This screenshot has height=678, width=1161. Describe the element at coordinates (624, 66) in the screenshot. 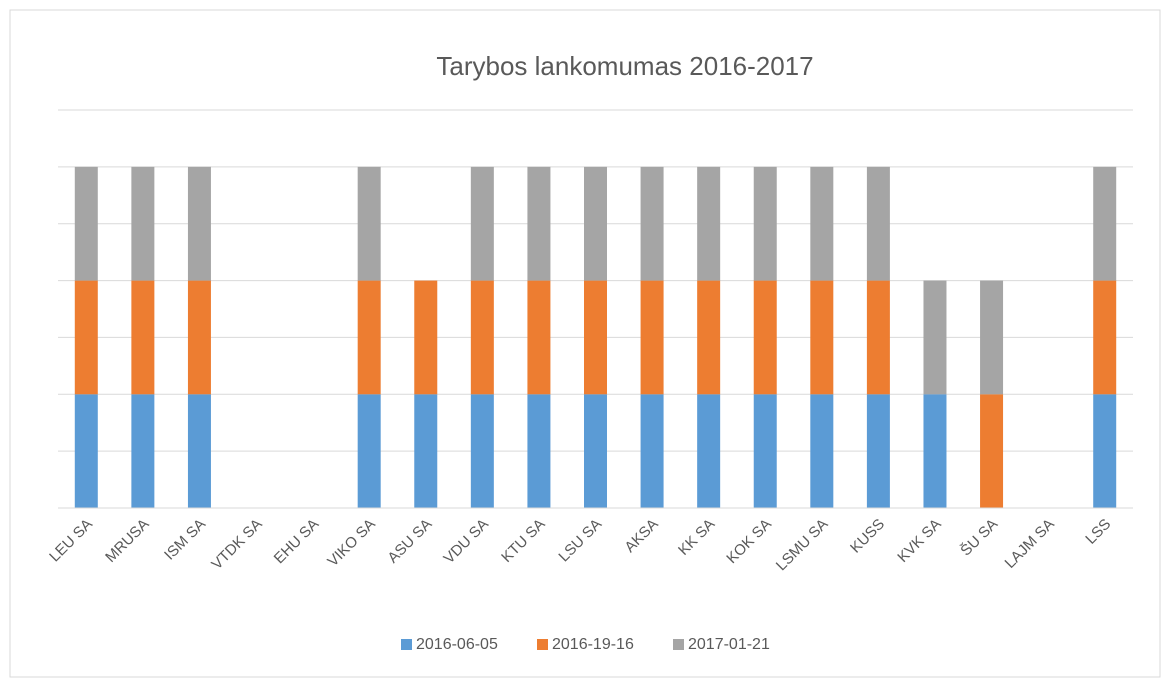

I see `chart-title: Tarybos lankomumas 2016-2017` at that location.